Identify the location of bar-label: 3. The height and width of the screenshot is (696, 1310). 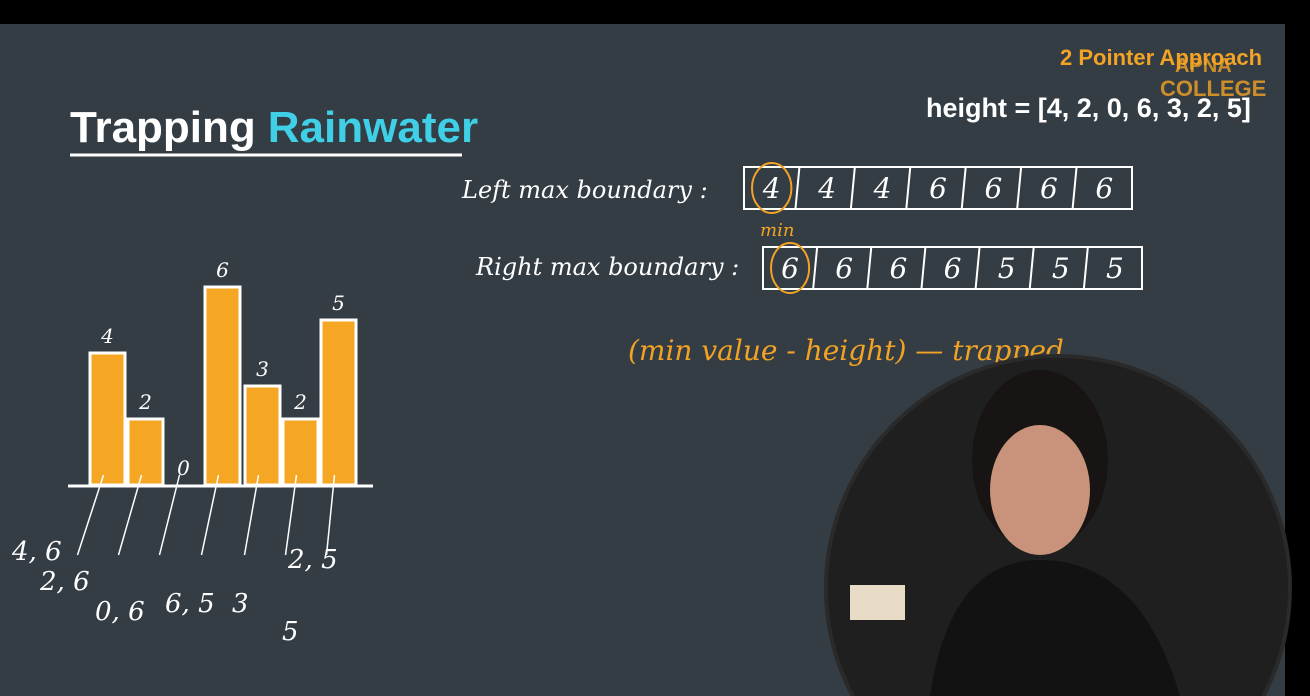
(262, 369).